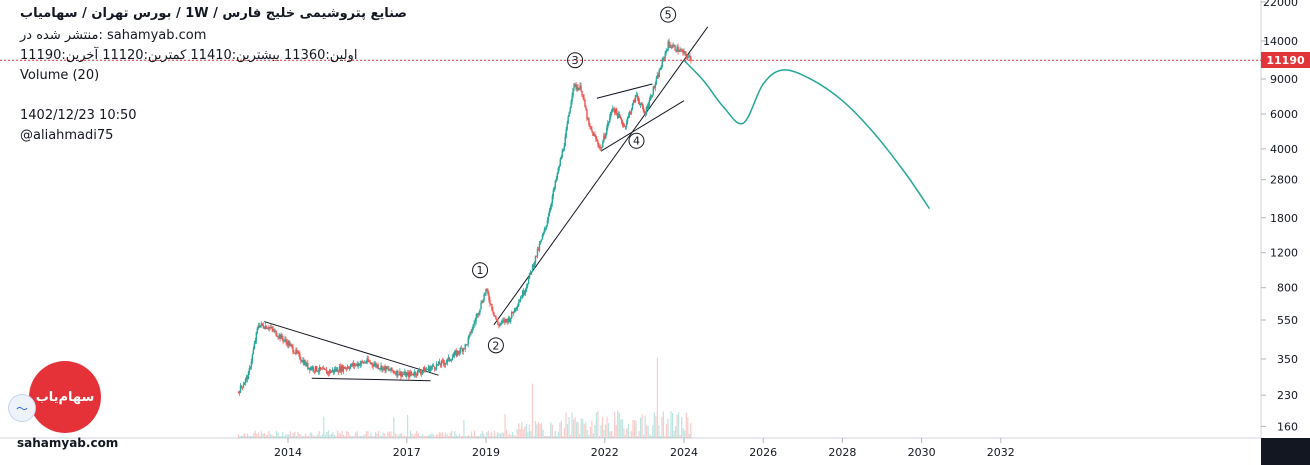  I want to click on wave-labels: 1 2 3 4 5, so click(574, 180).